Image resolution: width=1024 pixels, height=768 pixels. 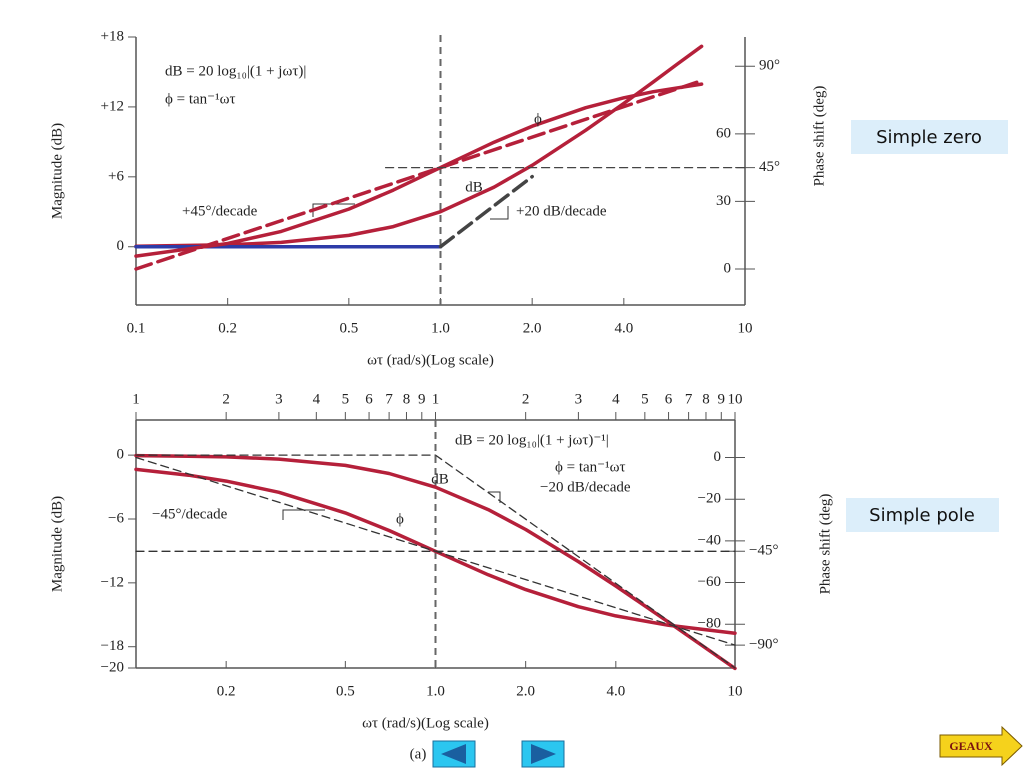 What do you see at coordinates (709, 624) in the screenshot?
I see `y2-tick-label: −80` at bounding box center [709, 624].